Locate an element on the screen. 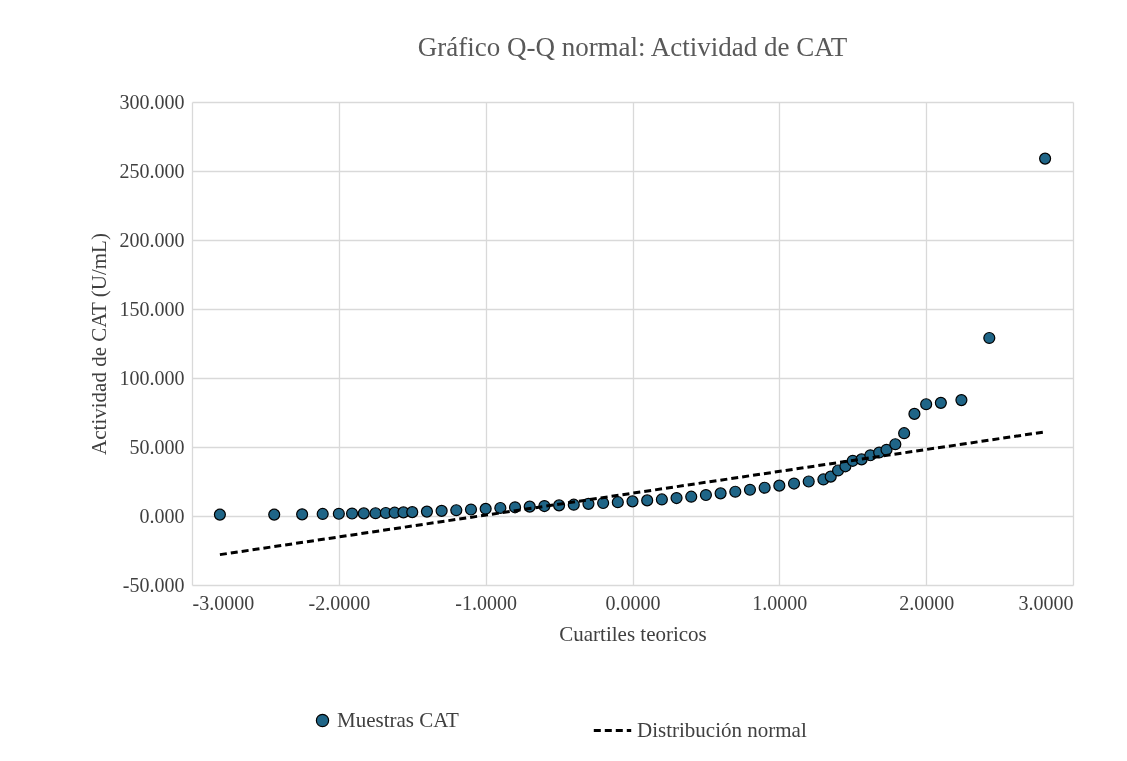 The image size is (1127, 761). y-tick-label: 50.000 is located at coordinates (157, 446).